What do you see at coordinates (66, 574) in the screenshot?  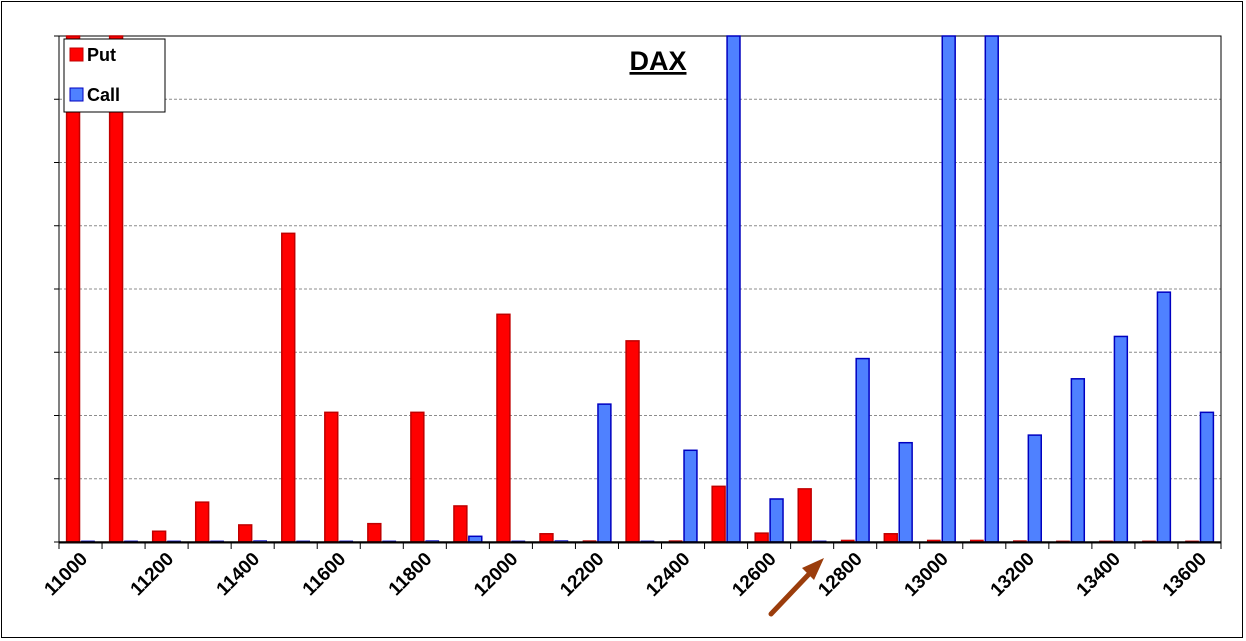 I see `x-tick-label: 11000` at bounding box center [66, 574].